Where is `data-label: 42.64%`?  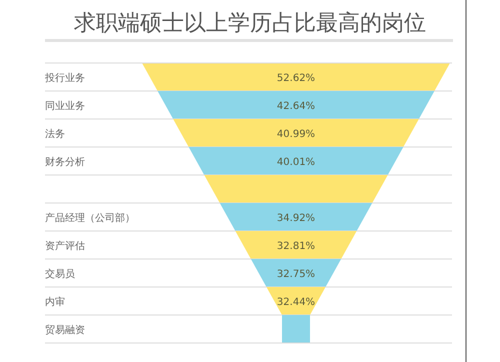 data-label: 42.64% is located at coordinates (296, 106).